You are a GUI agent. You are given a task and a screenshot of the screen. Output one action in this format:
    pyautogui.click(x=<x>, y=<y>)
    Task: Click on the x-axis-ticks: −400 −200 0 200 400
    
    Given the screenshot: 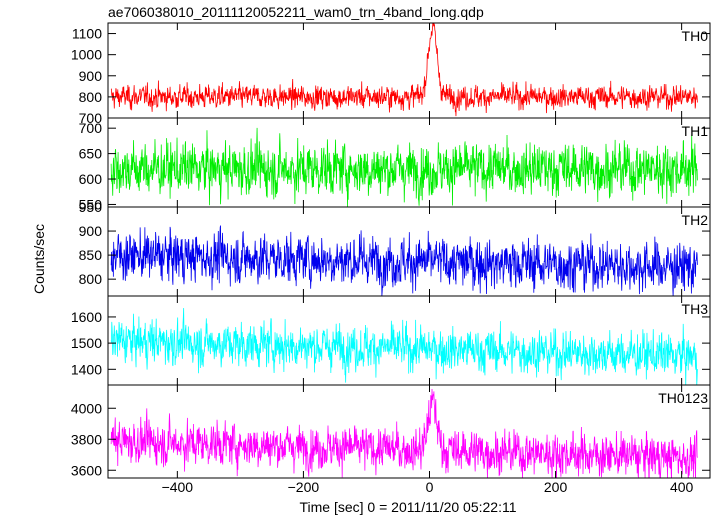 What is the action you would take?
    pyautogui.click(x=428, y=487)
    